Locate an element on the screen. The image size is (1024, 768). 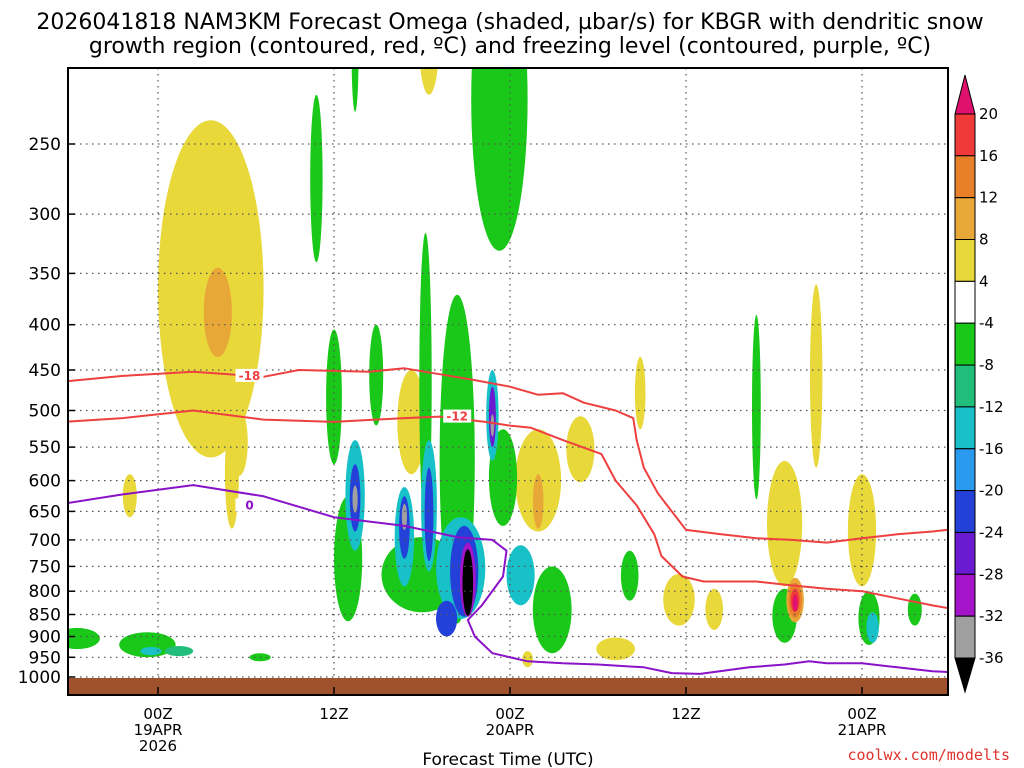
contour-label-dgz-minus12: -12 is located at coordinates (457, 417).